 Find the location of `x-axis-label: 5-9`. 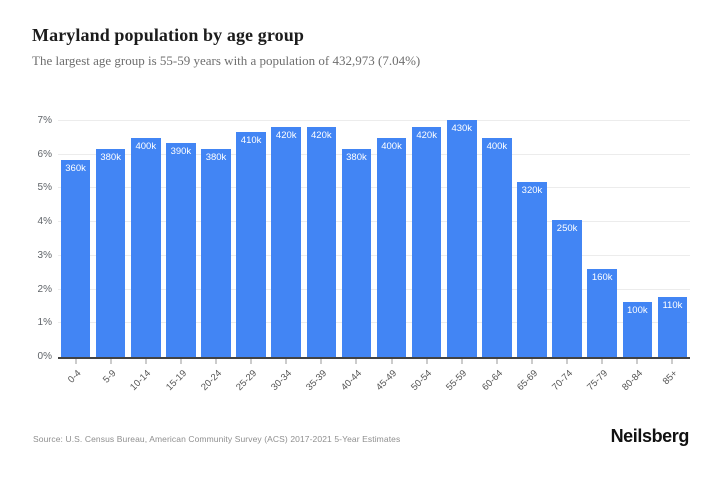

x-axis-label: 5-9 is located at coordinates (109, 377).